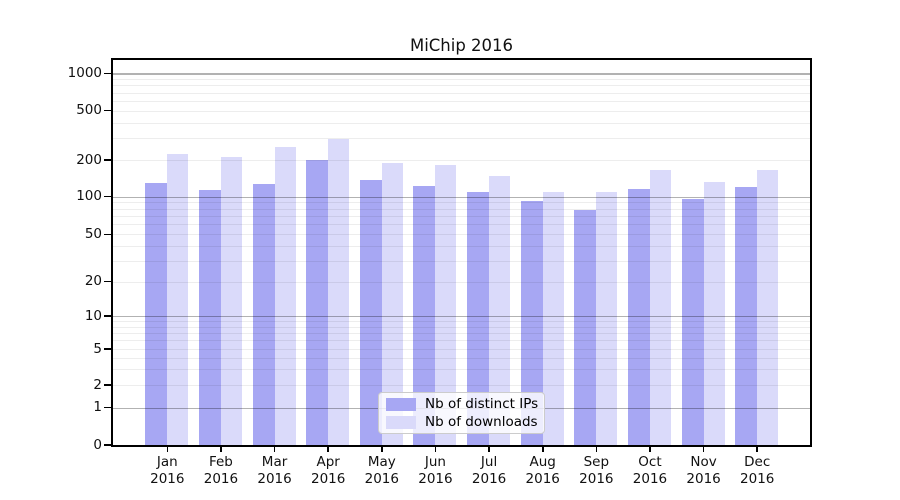  Describe the element at coordinates (401, 404) in the screenshot. I see `legend-swatch-distinct-ips` at that location.